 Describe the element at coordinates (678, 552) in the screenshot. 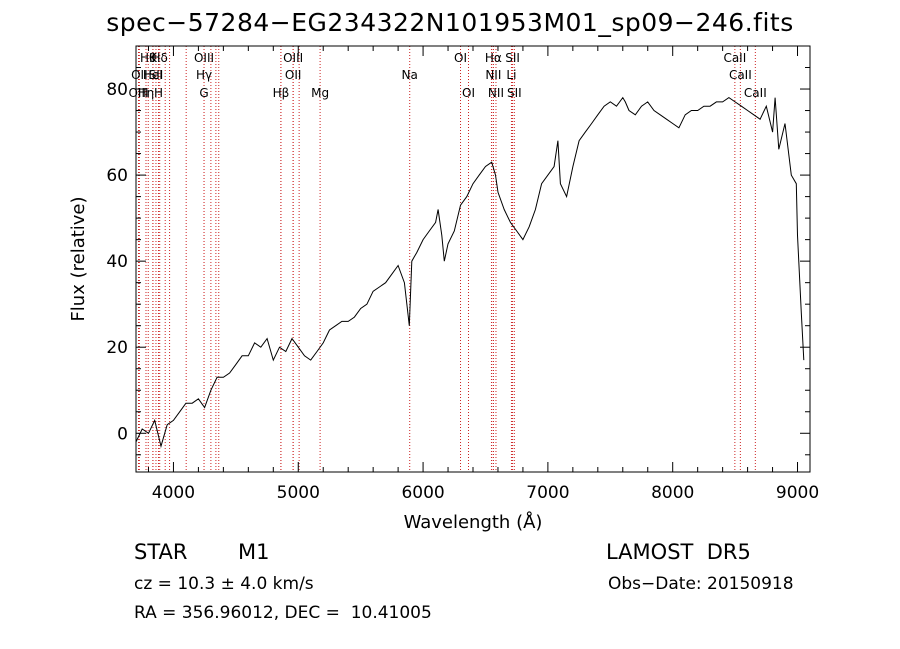

I see `survey-label: LAMOST DR5` at that location.